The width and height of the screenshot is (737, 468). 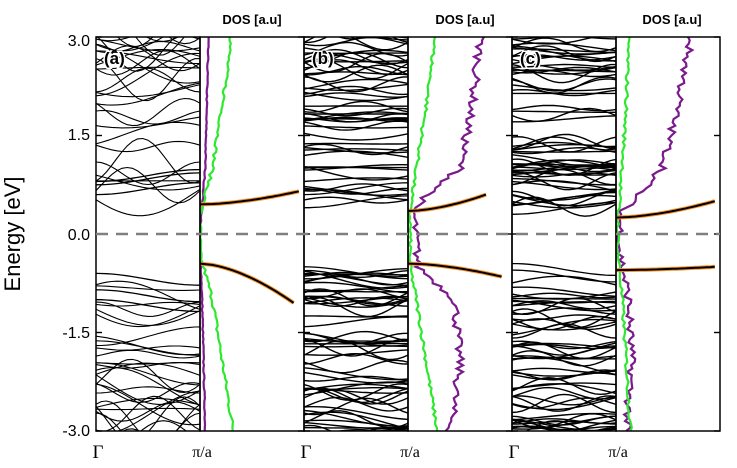 What do you see at coordinates (202, 452) in the screenshot?
I see `xtick-zone-edge-a: π/a` at bounding box center [202, 452].